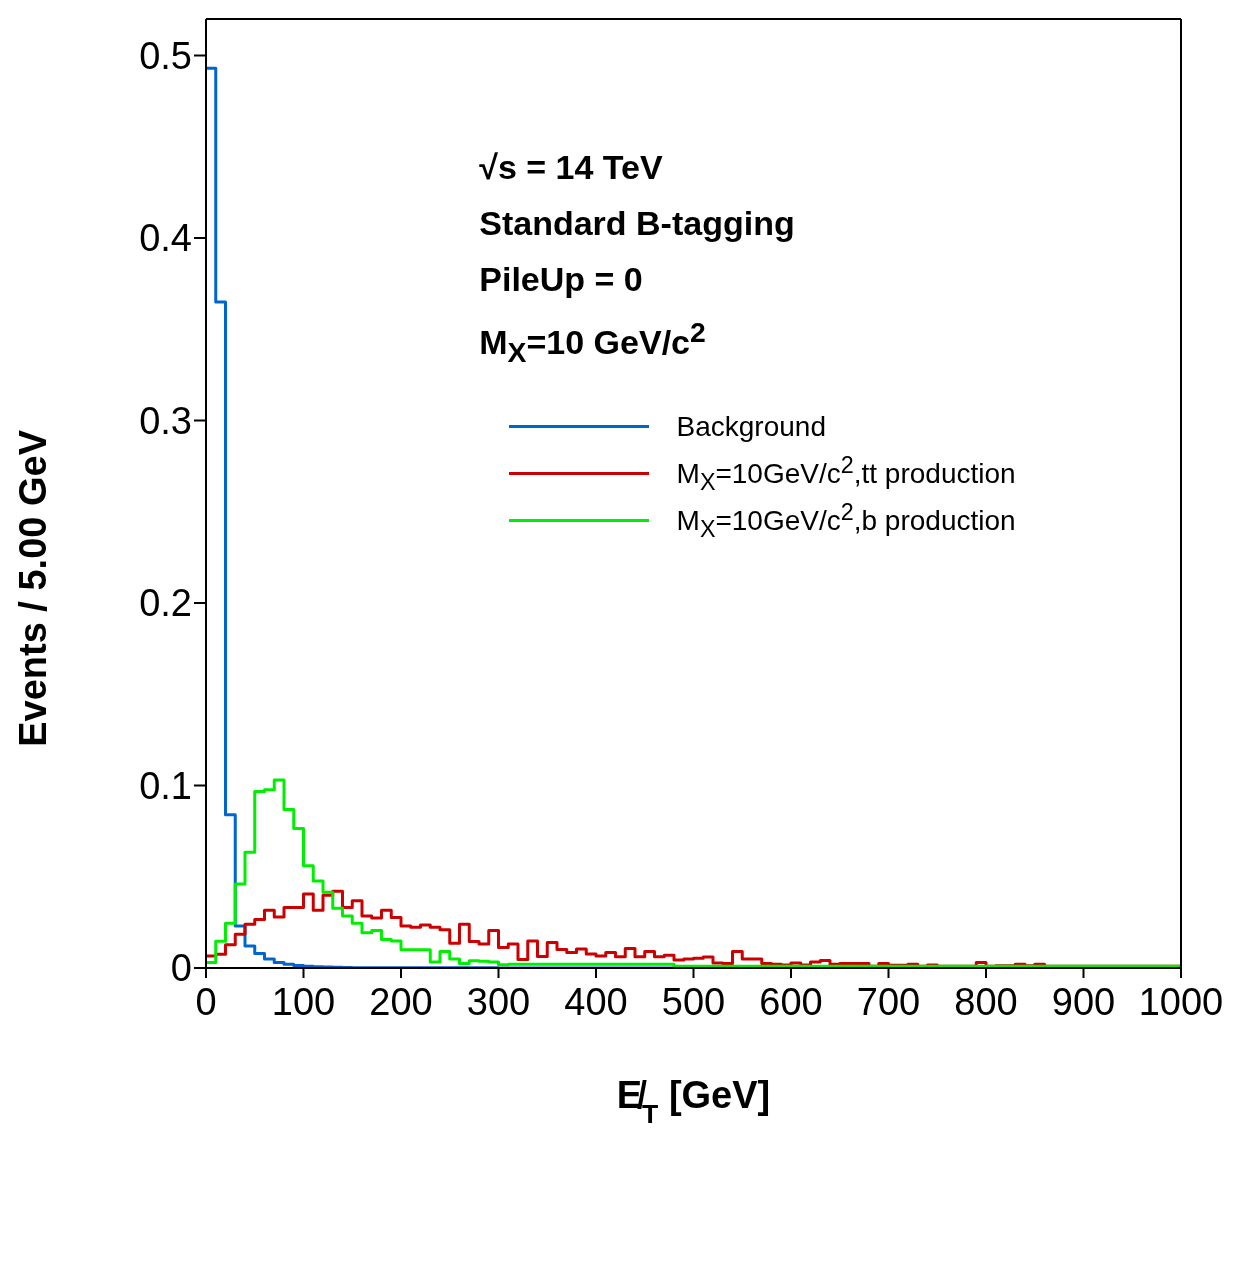 This screenshot has width=1246, height=1275. What do you see at coordinates (791, 1001) in the screenshot?
I see `x-tick-label: 600` at bounding box center [791, 1001].